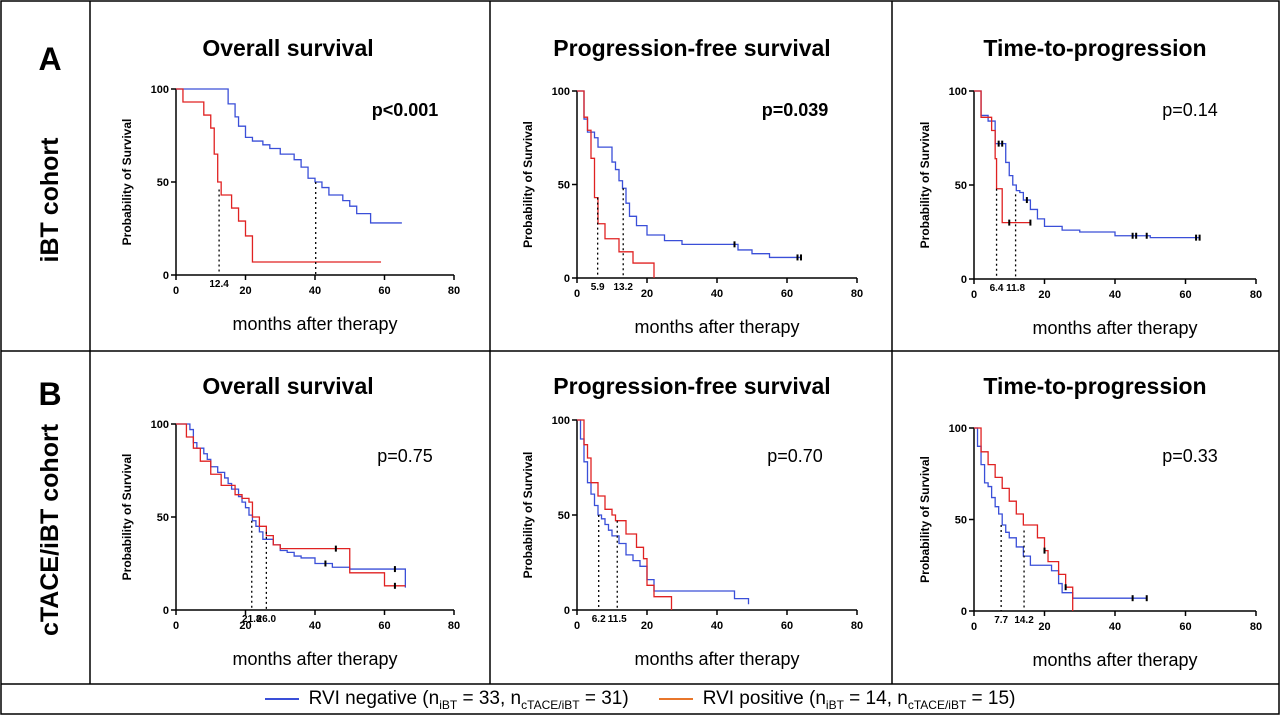  I want to click on p-value: p<0.001, so click(405, 110).